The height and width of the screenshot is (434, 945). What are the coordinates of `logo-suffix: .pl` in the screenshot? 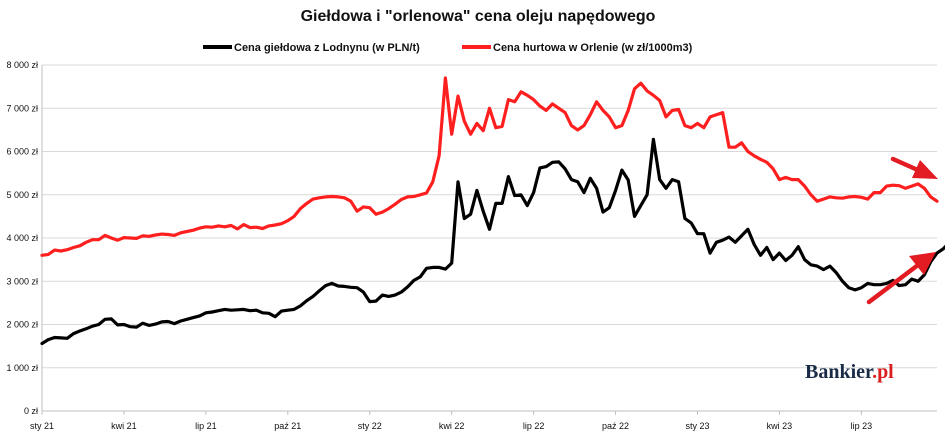 It's located at (883, 372).